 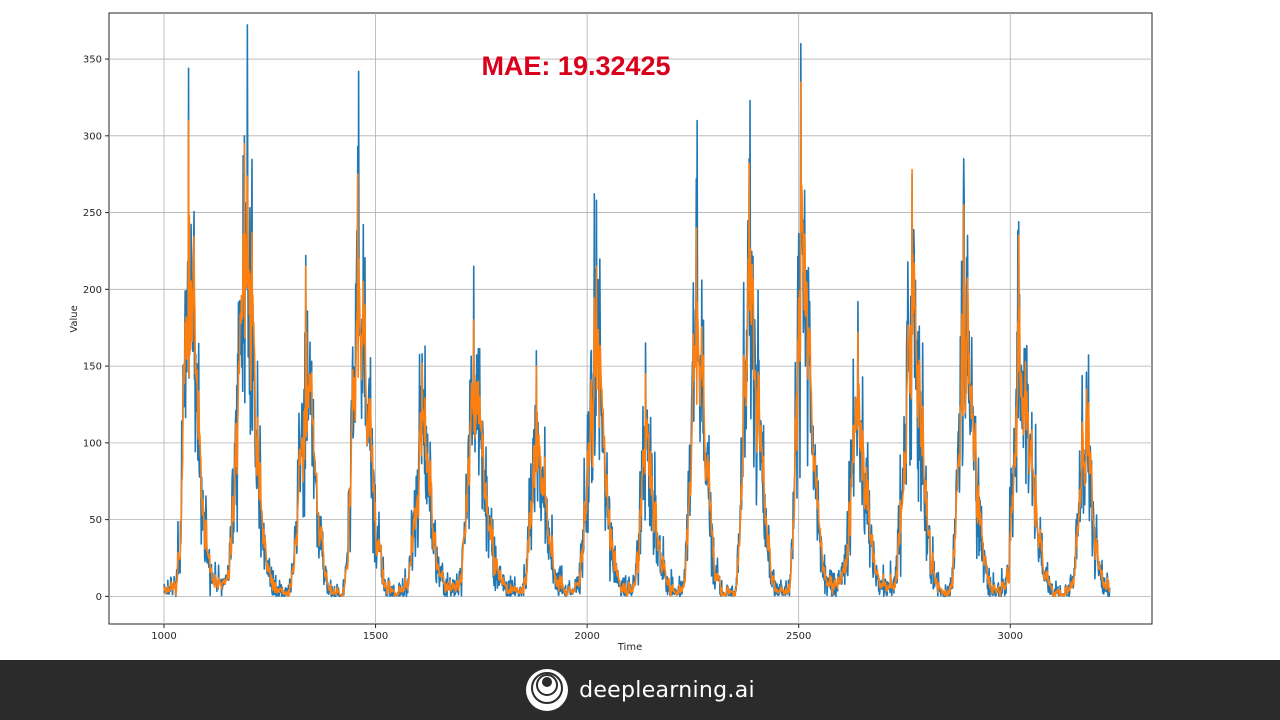 What do you see at coordinates (92, 60) in the screenshot?
I see `y-tick-label: 350` at bounding box center [92, 60].